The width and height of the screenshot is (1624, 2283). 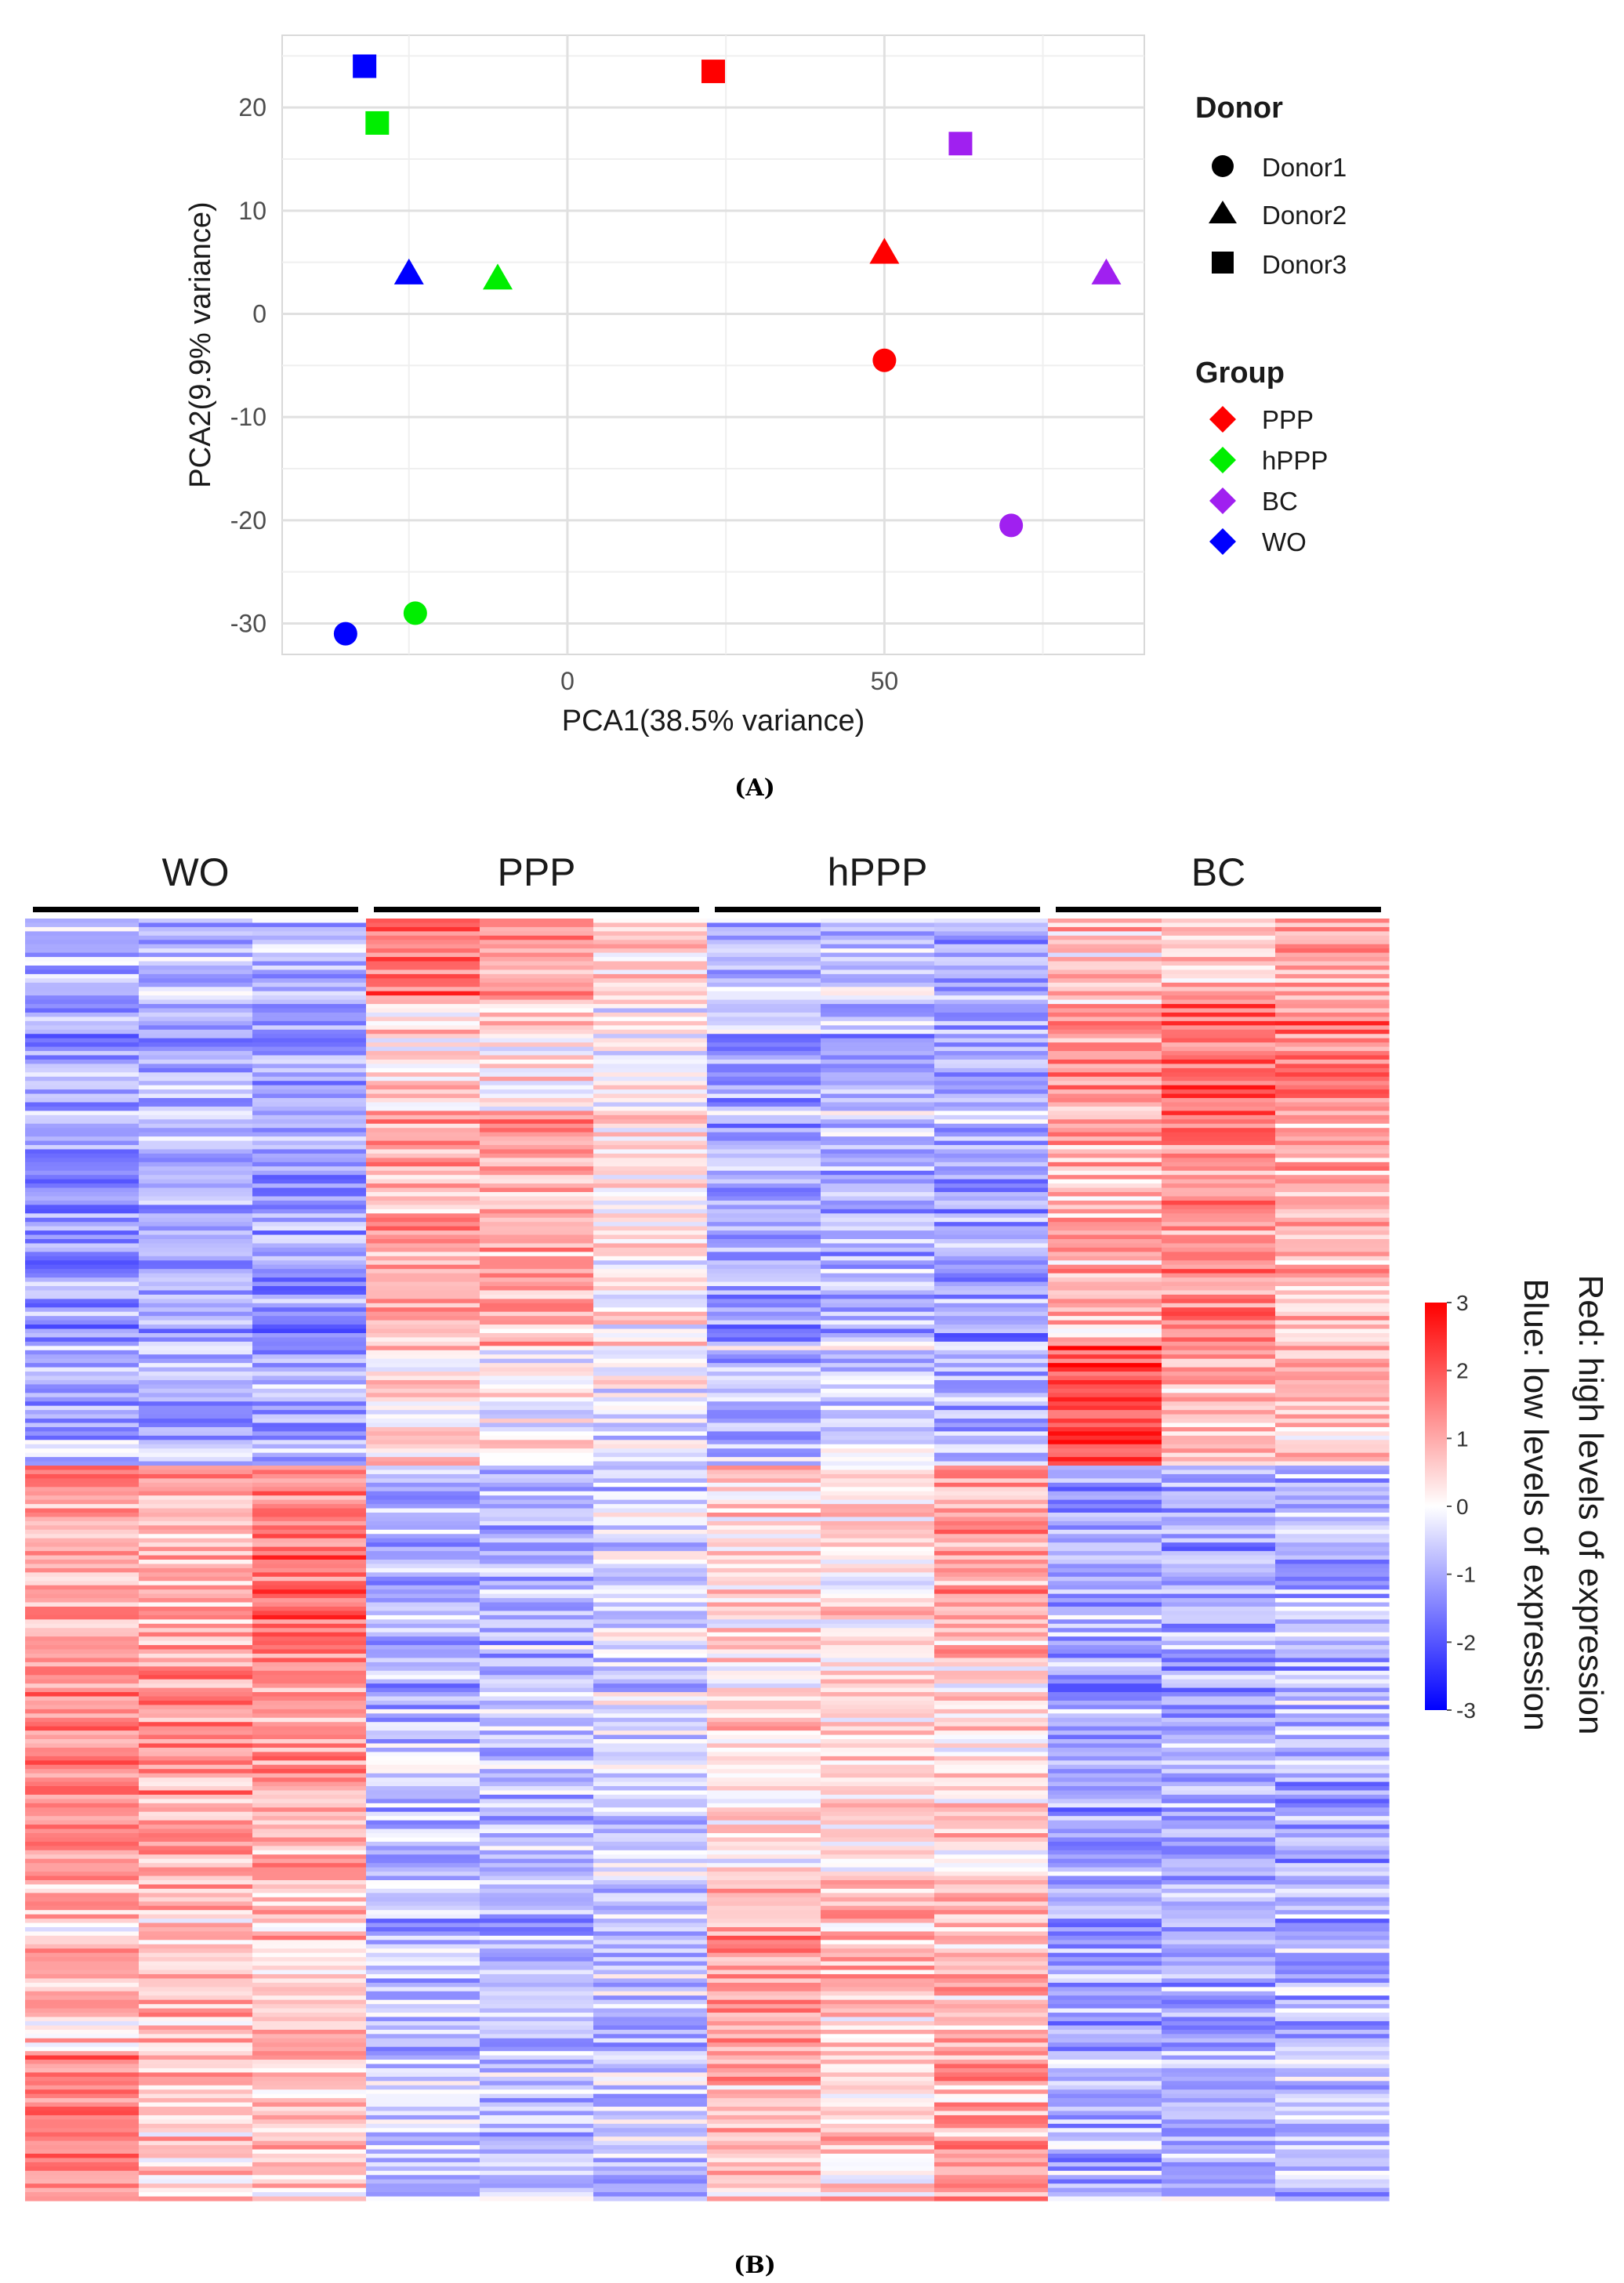 What do you see at coordinates (713, 721) in the screenshot?
I see `pca-x-axis-label: PCA1(38.5% variance)` at bounding box center [713, 721].